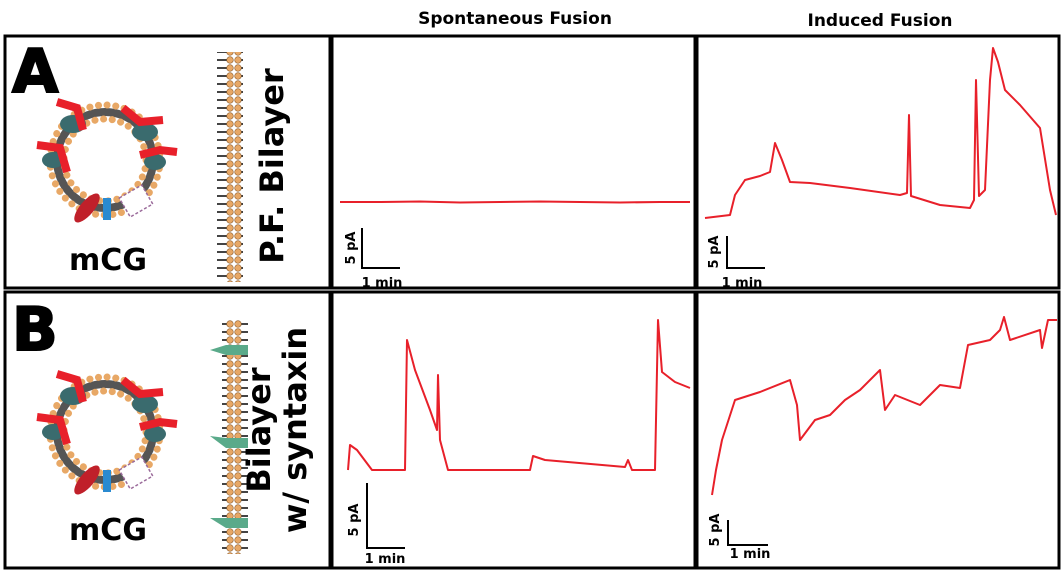 This screenshot has height=571, width=1061. I want to click on bilayer-label: Bilayer, so click(259, 430).